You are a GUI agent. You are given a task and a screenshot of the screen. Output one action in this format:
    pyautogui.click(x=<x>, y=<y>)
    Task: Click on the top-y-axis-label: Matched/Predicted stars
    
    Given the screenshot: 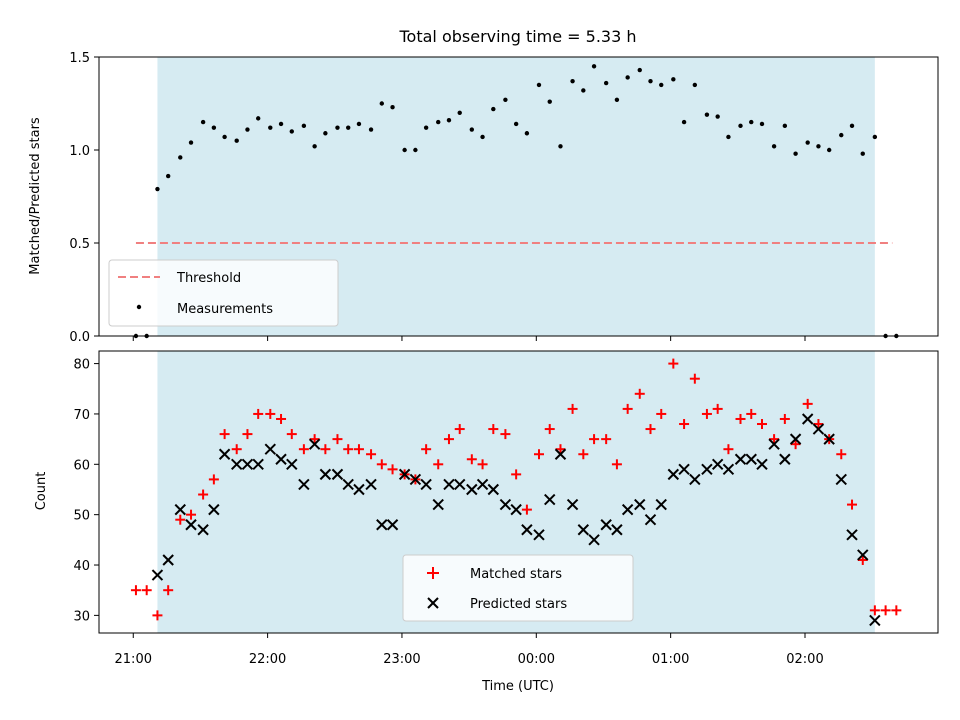 What is the action you would take?
    pyautogui.click(x=35, y=196)
    